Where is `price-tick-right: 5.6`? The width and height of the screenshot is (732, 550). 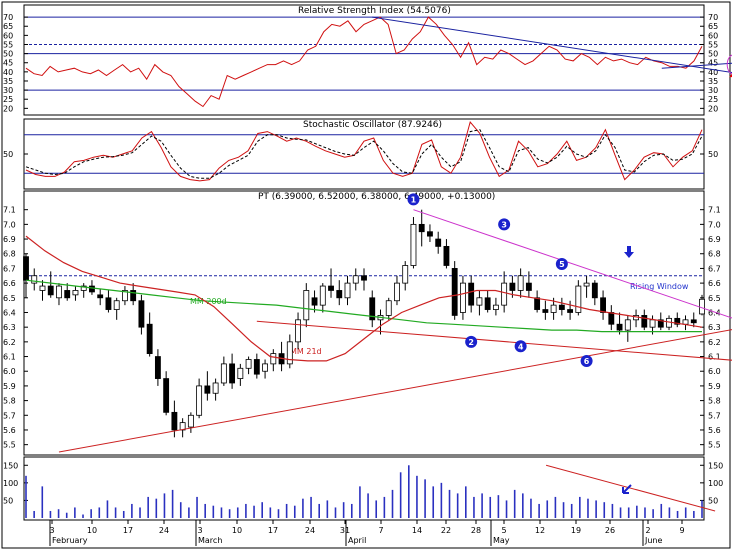
price-tick-right: 5.6 is located at coordinates (714, 430).